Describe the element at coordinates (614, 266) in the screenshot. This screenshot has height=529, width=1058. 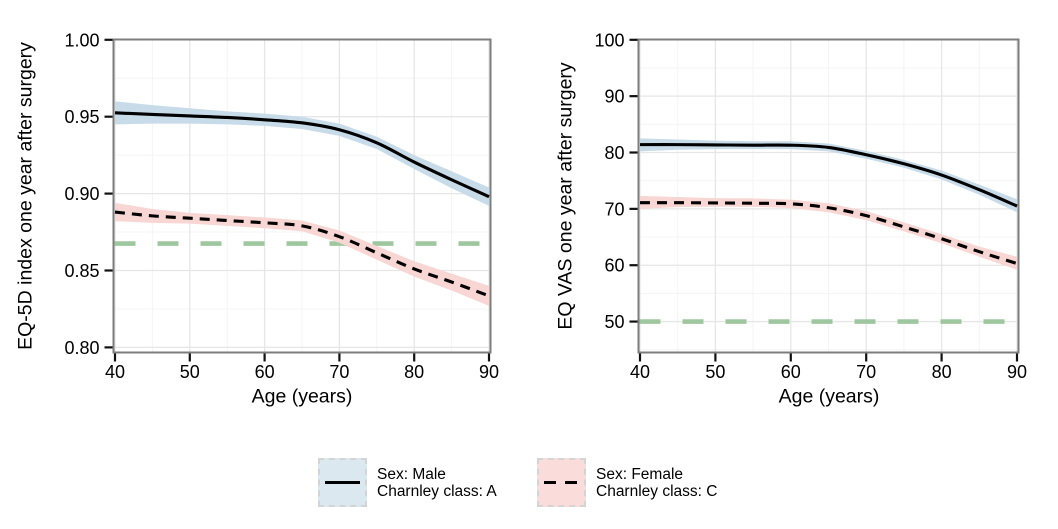
I see `y-tick-label: 60` at that location.